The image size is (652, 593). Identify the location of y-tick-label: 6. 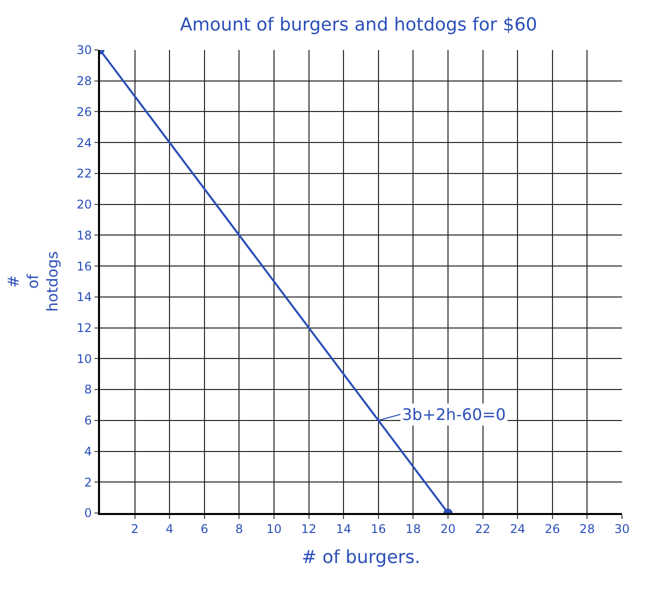
(88, 421).